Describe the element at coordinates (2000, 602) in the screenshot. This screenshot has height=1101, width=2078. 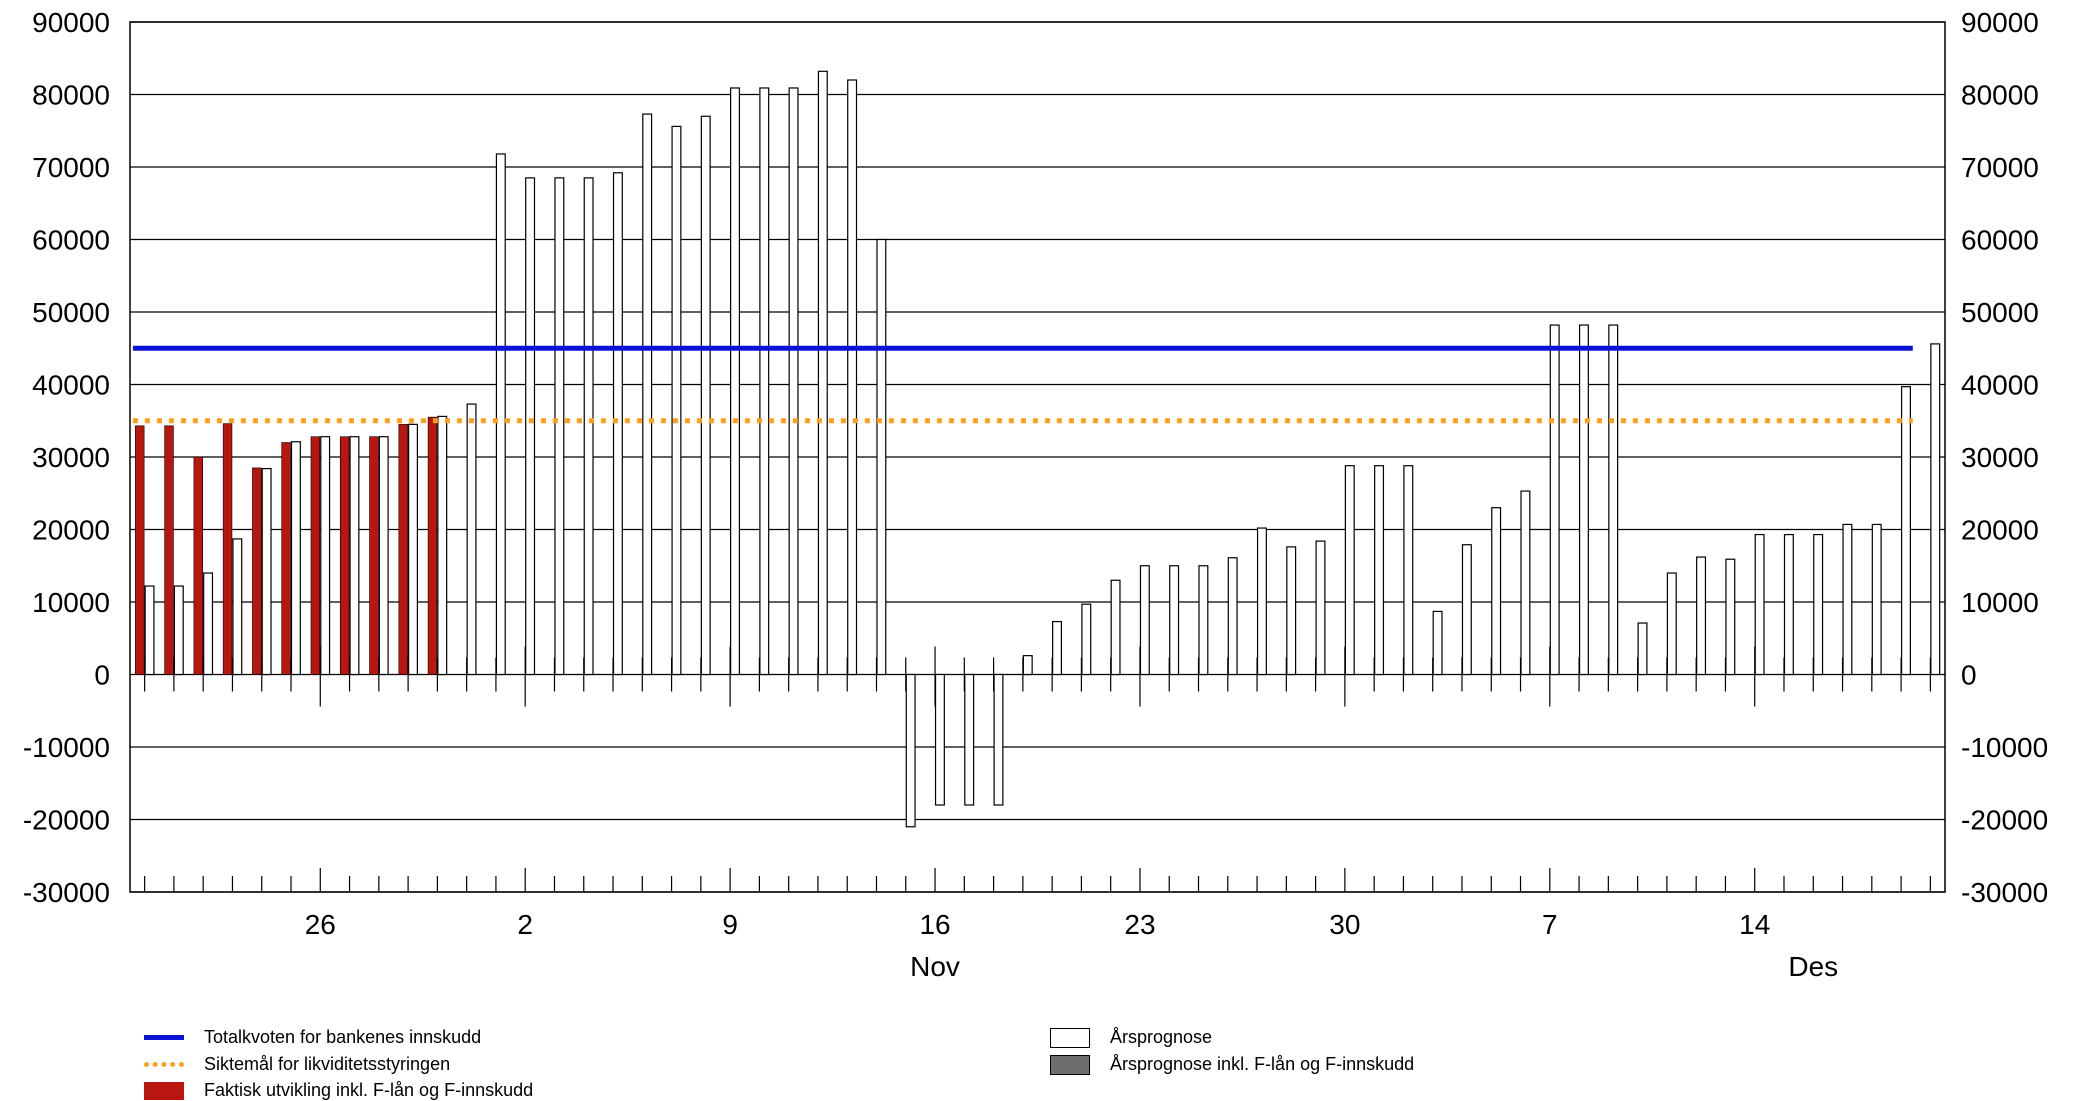
I see `y-tick-label-right: 10000` at that location.